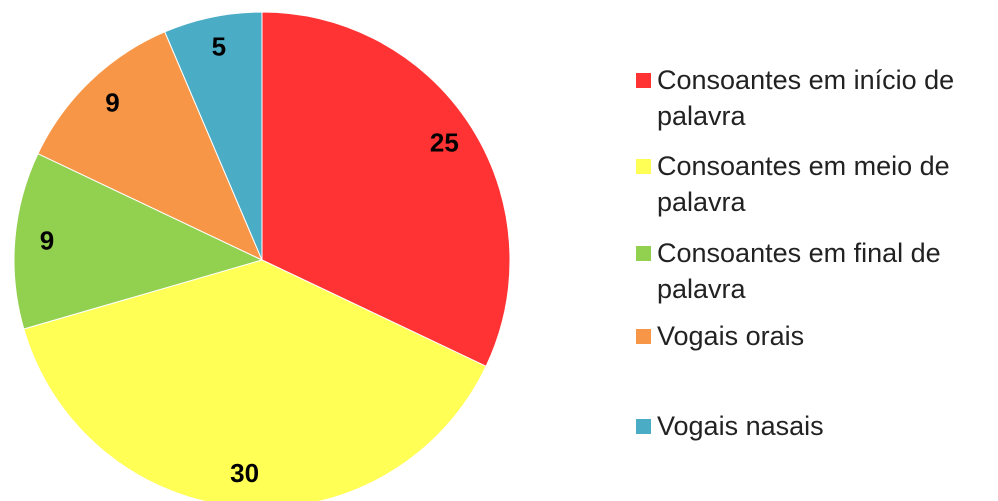 The width and height of the screenshot is (998, 501). What do you see at coordinates (740, 426) in the screenshot?
I see `legend-label: Vogais nasais` at bounding box center [740, 426].